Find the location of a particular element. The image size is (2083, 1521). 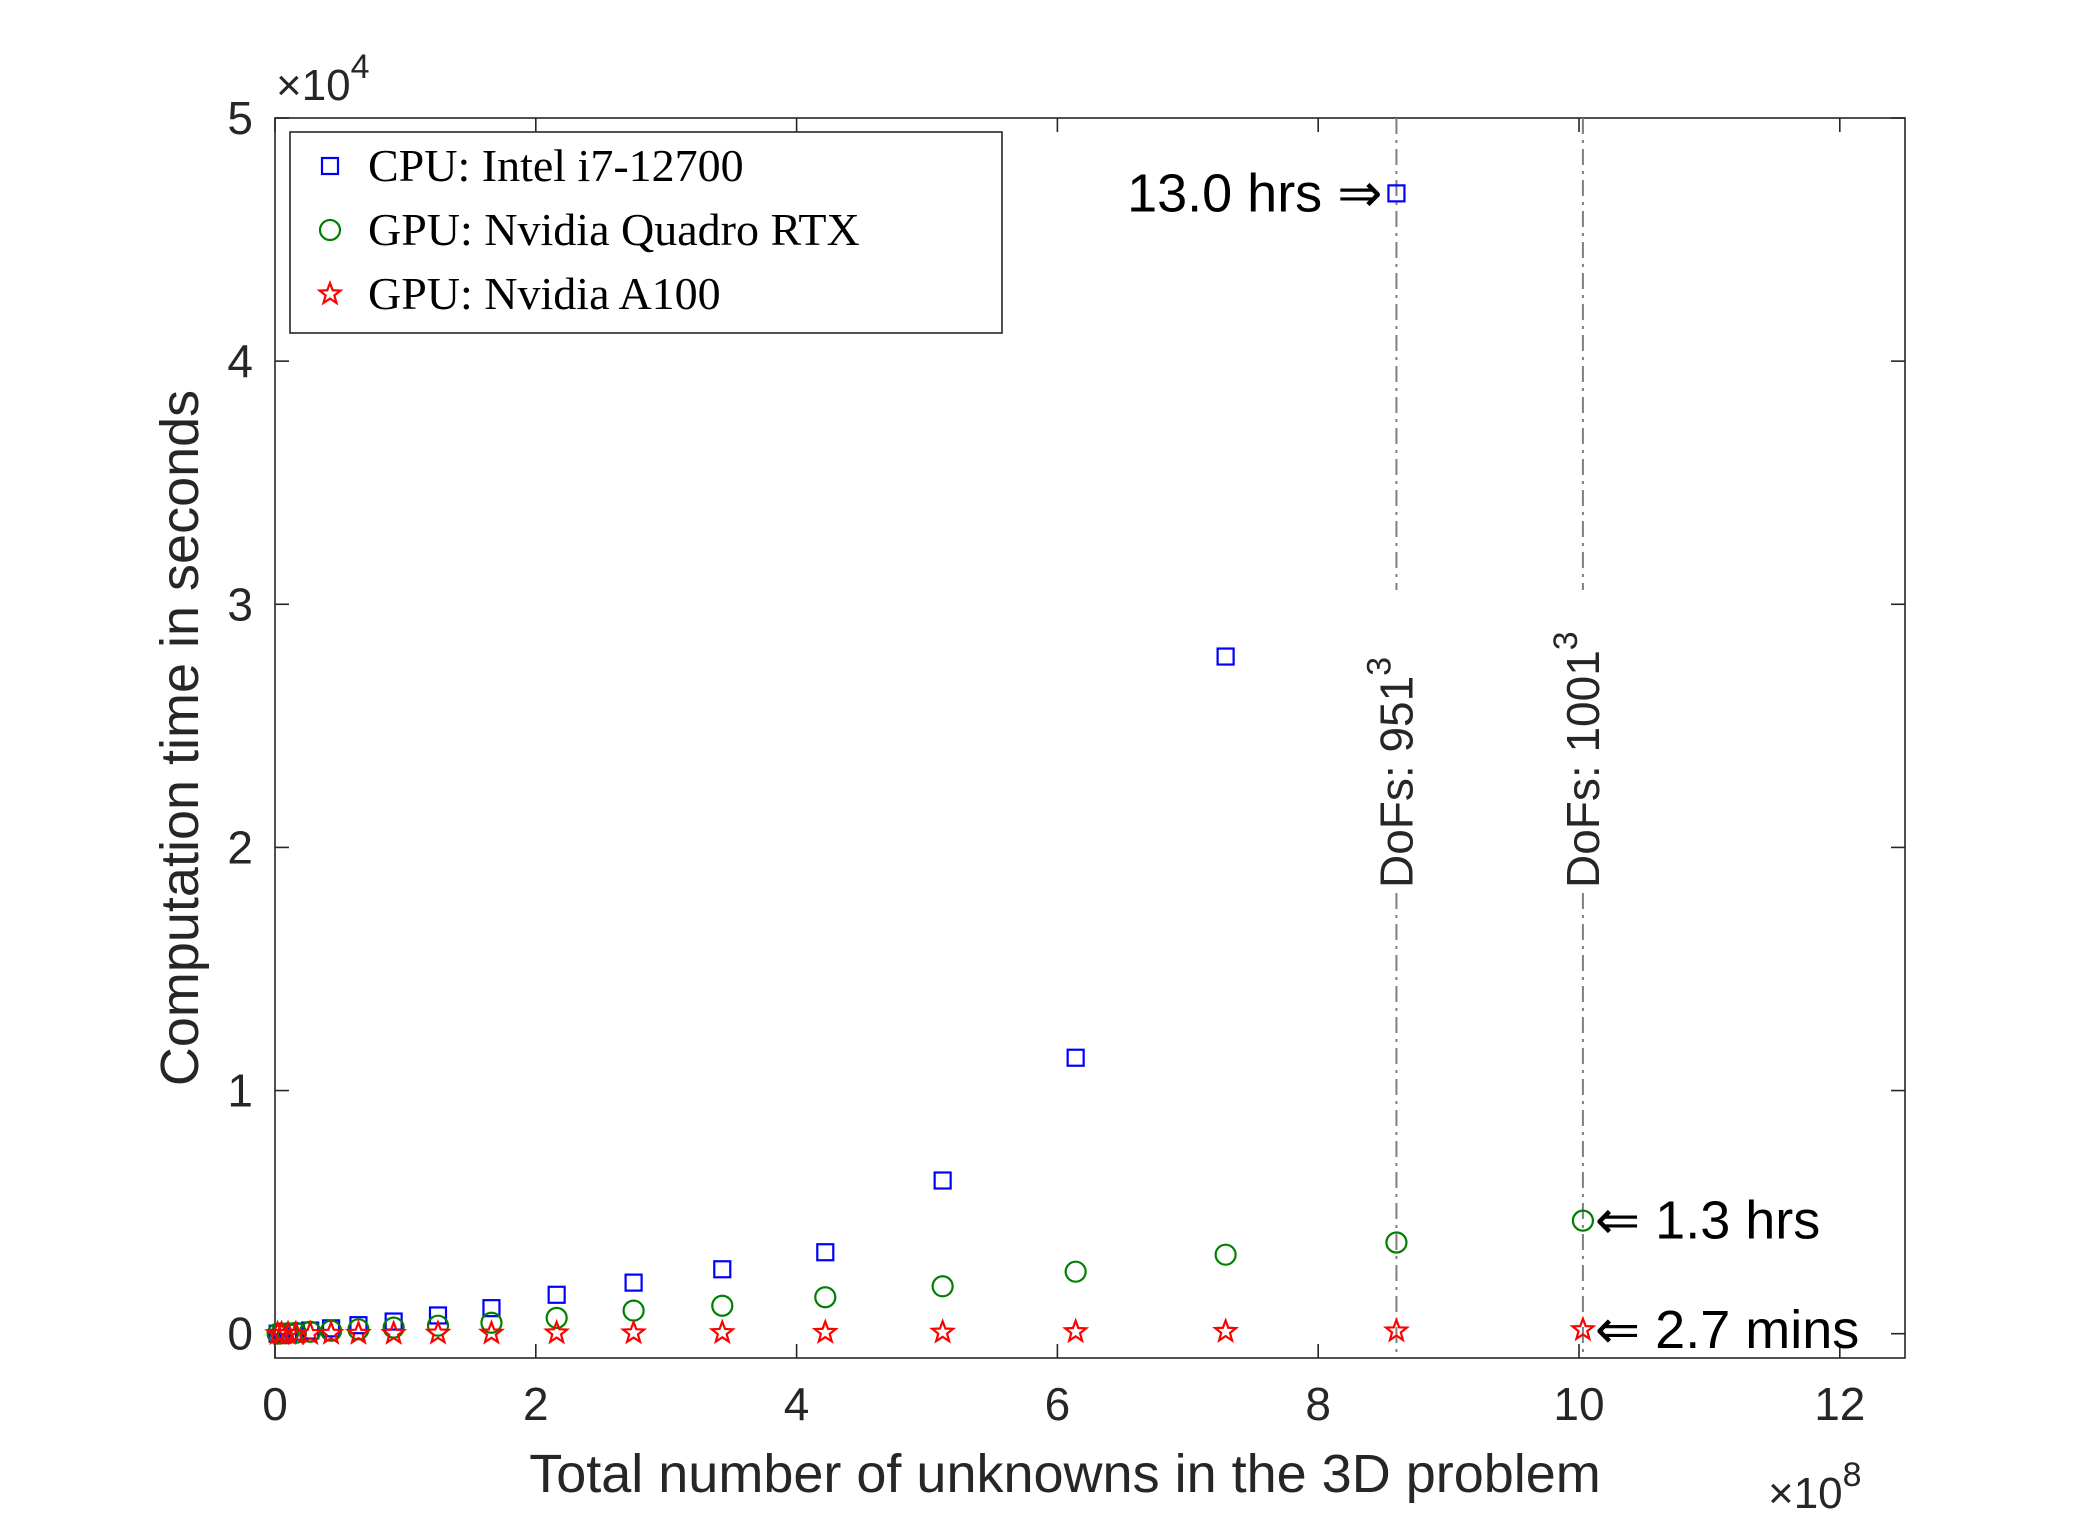

x-tick-label: 2 is located at coordinates (536, 1404).